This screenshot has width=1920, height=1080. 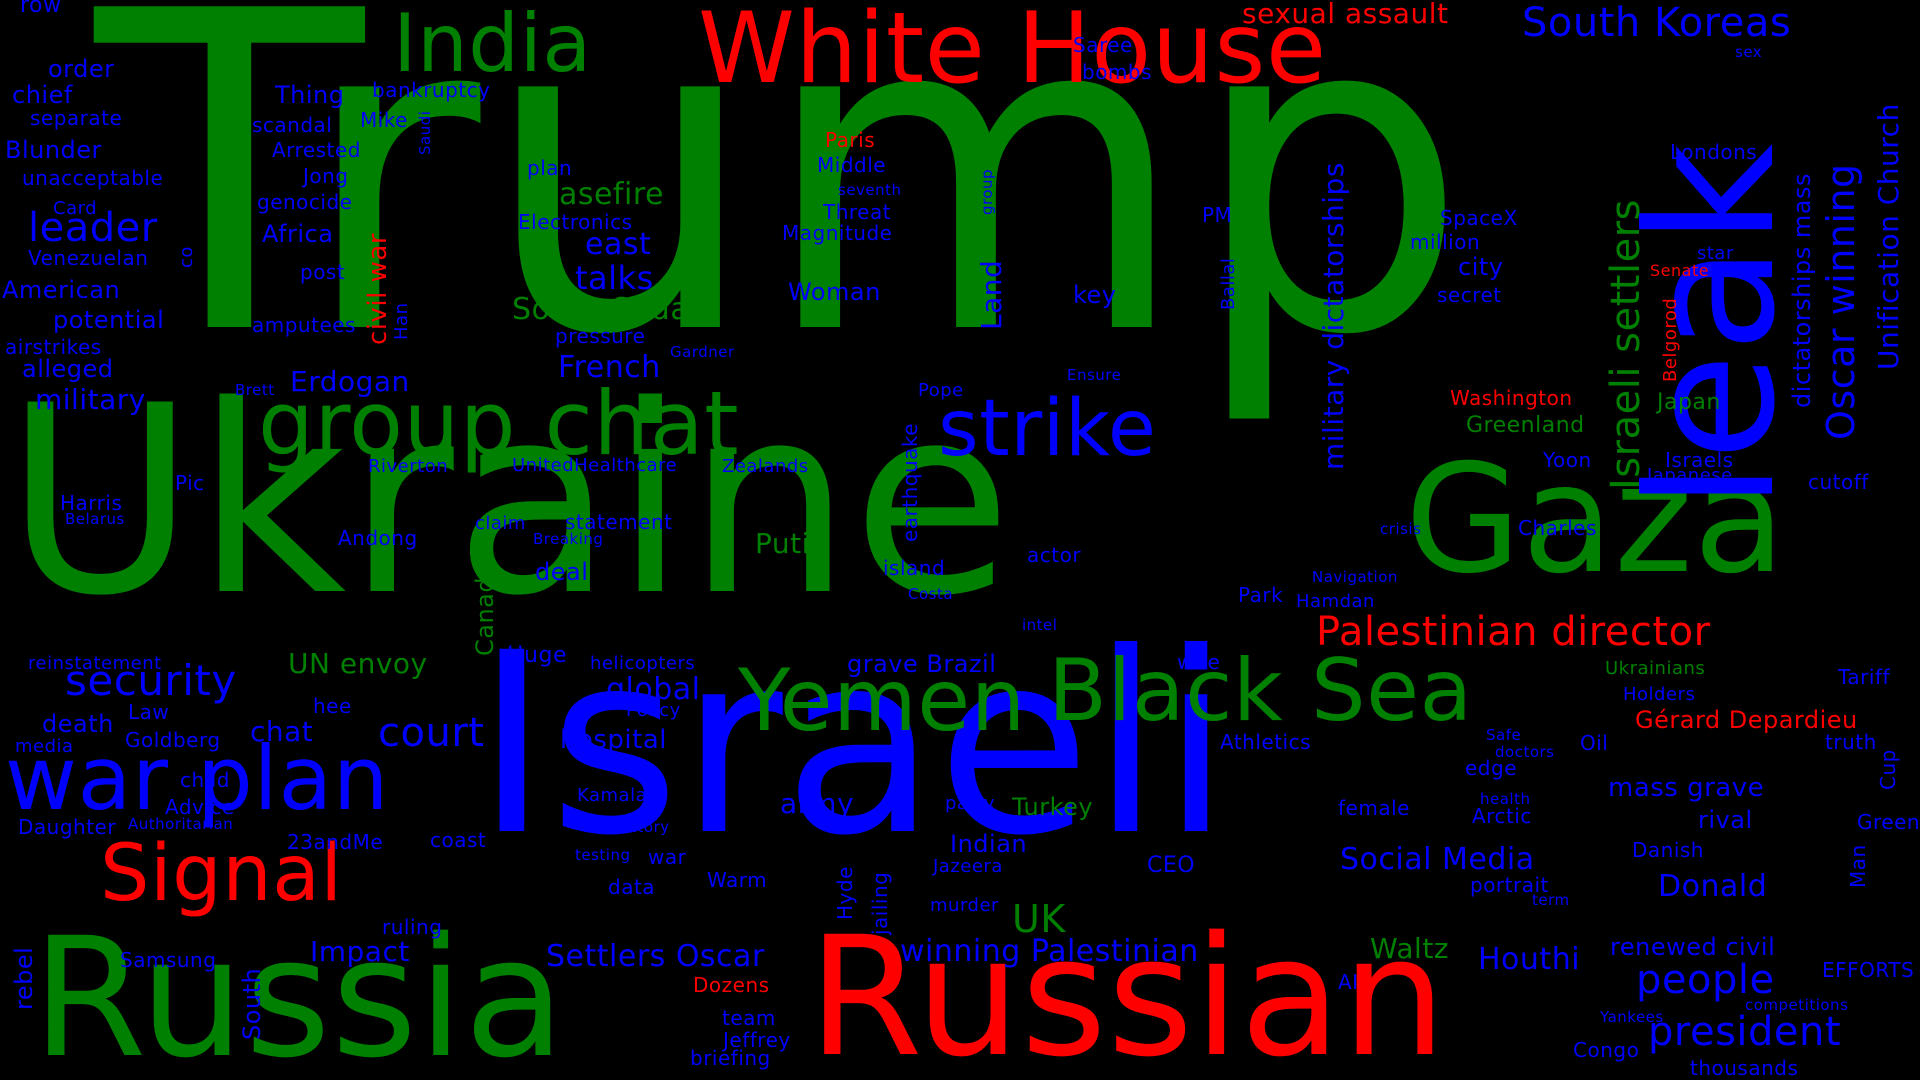 What do you see at coordinates (292, 125) in the screenshot?
I see `word-scandal: scandal` at bounding box center [292, 125].